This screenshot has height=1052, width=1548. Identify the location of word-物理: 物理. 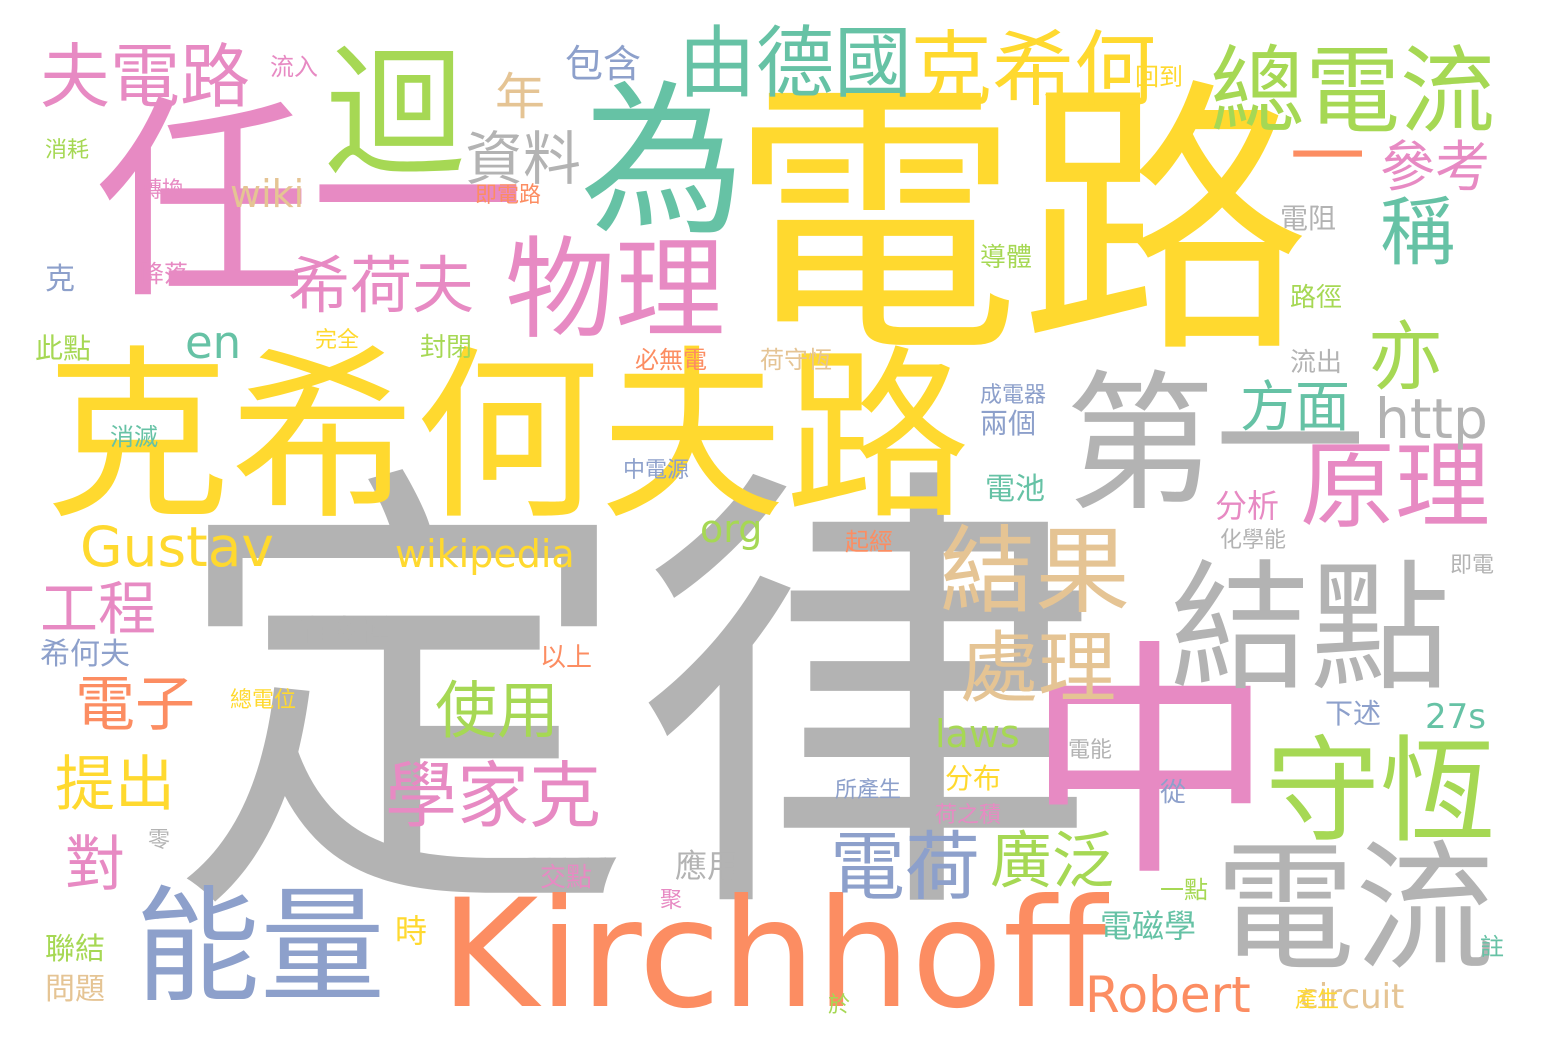
(615, 290).